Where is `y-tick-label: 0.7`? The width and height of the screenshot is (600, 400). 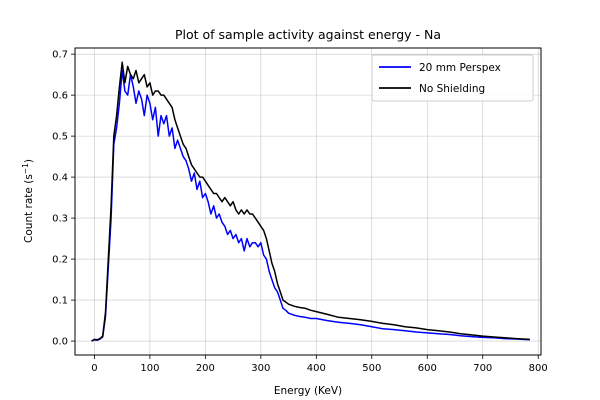 y-tick-label: 0.7 is located at coordinates (60, 55).